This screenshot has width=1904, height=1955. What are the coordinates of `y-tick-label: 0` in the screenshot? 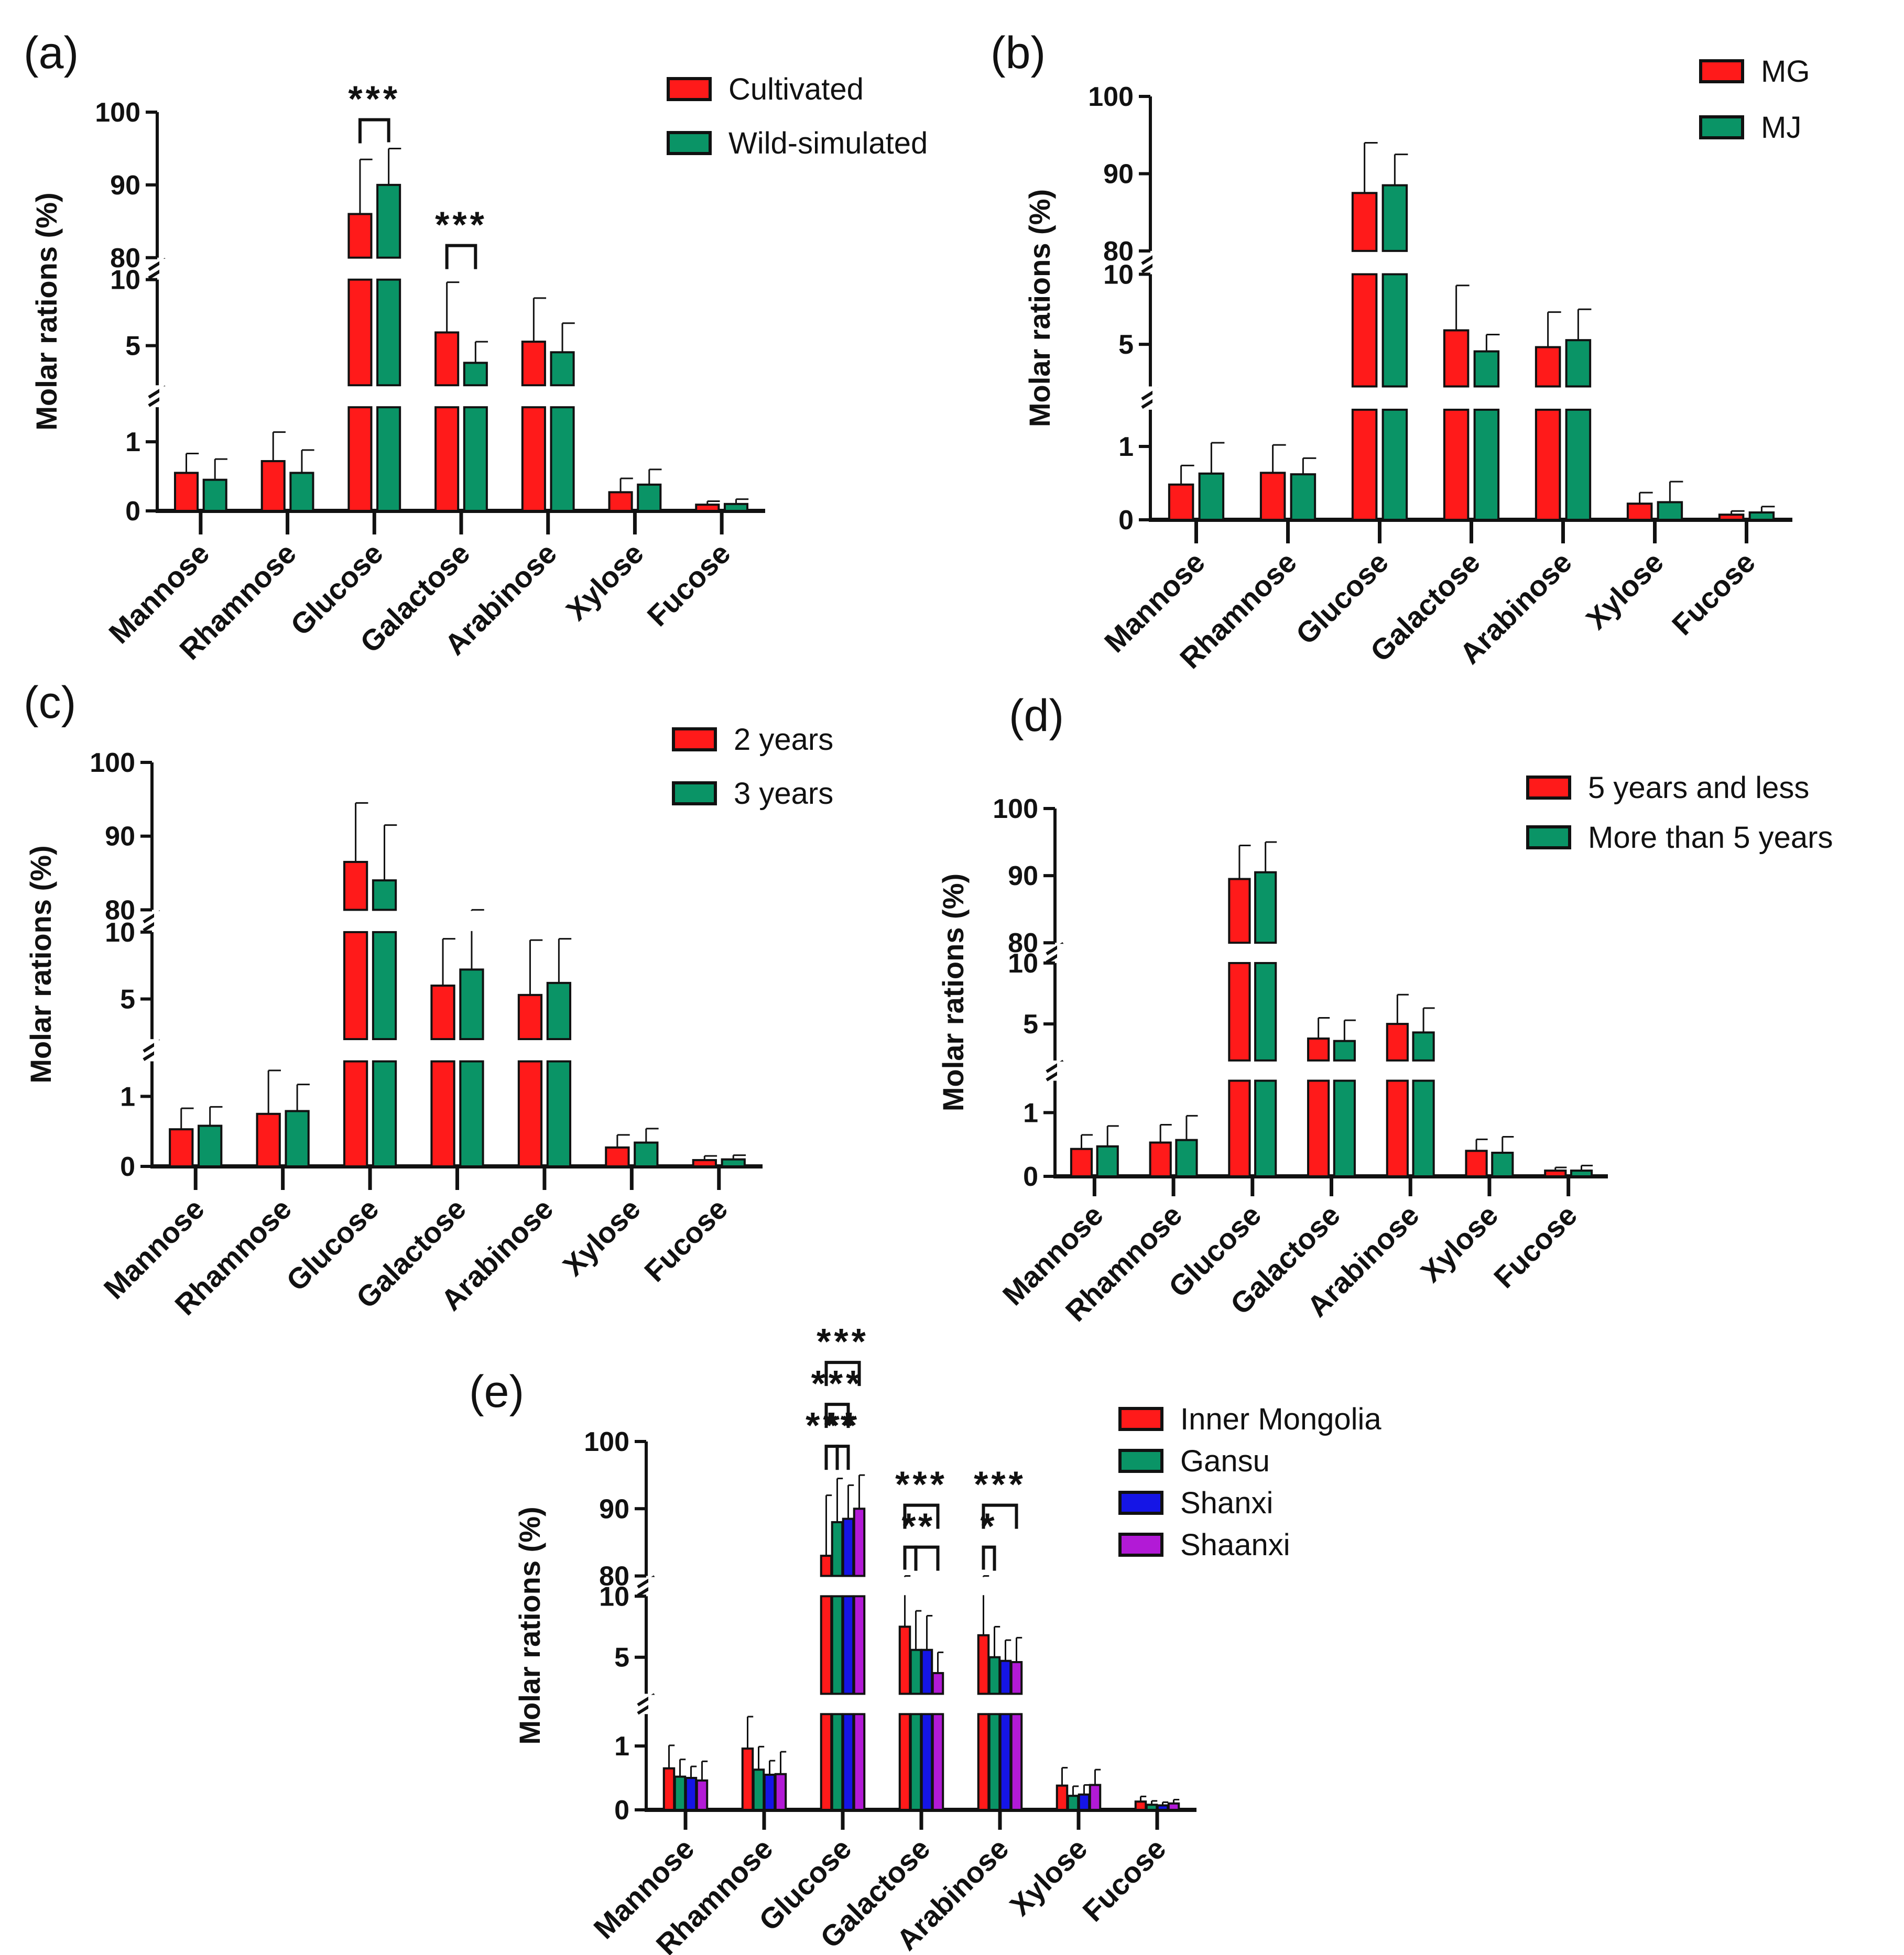 It's located at (1126, 521).